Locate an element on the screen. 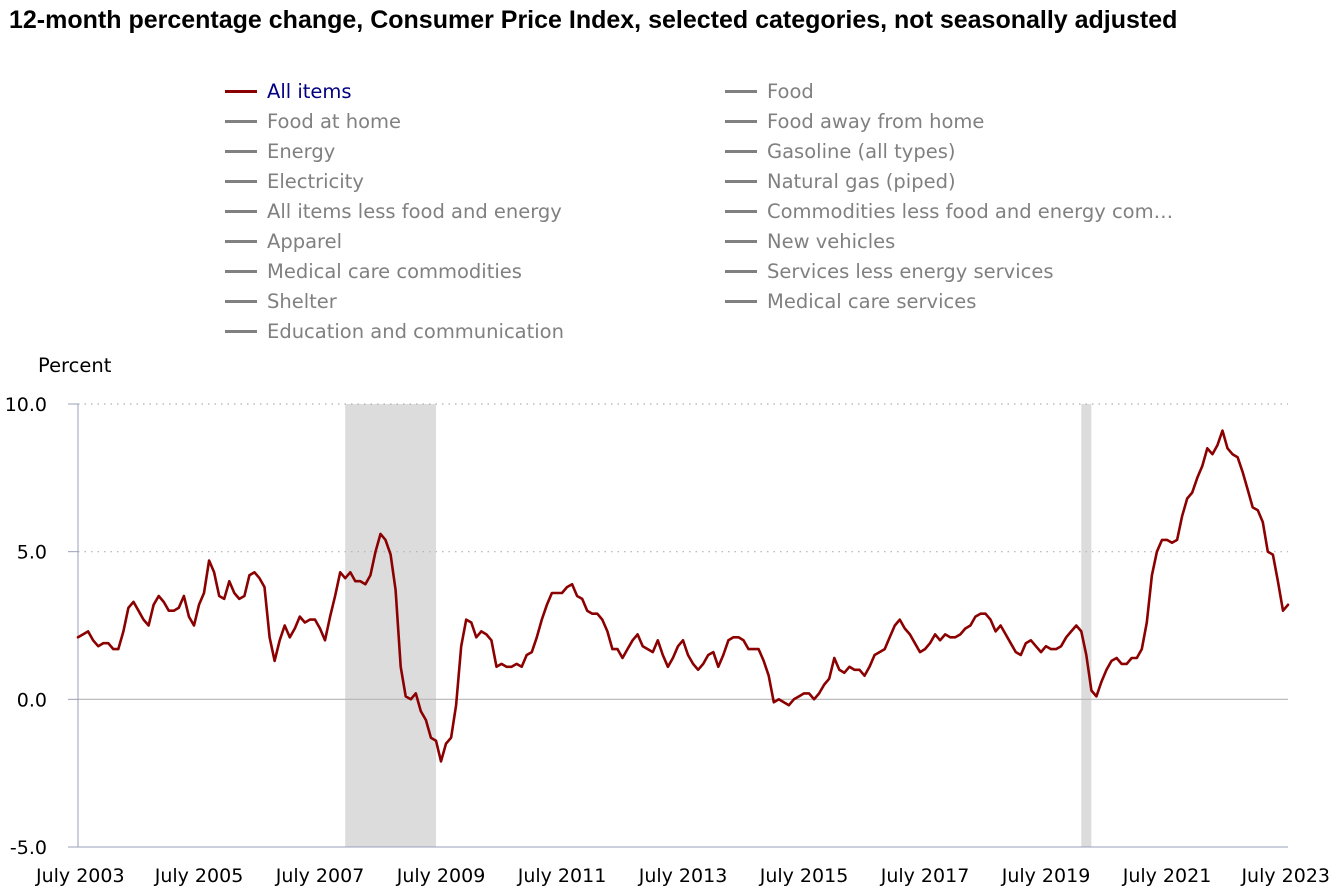 The image size is (1336, 894). legend-item: Electricity is located at coordinates (294, 181).